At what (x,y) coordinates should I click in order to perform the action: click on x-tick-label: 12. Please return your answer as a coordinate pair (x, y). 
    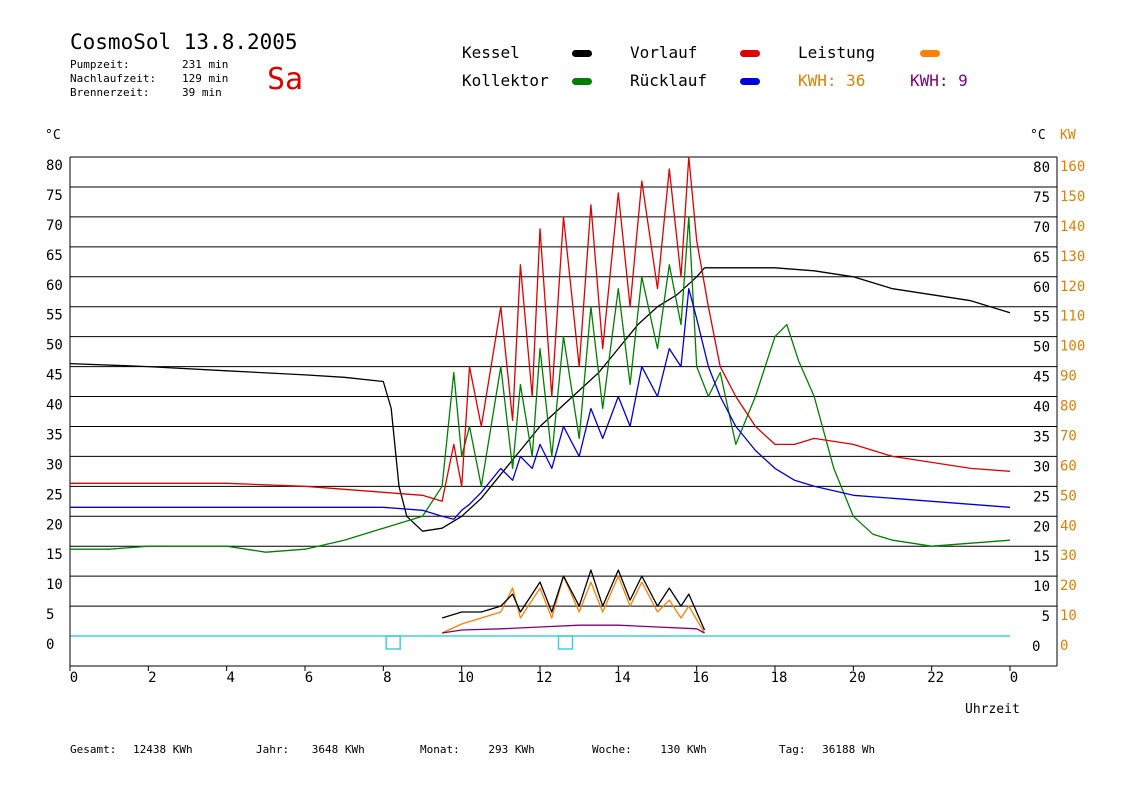
    Looking at the image, I should click on (544, 678).